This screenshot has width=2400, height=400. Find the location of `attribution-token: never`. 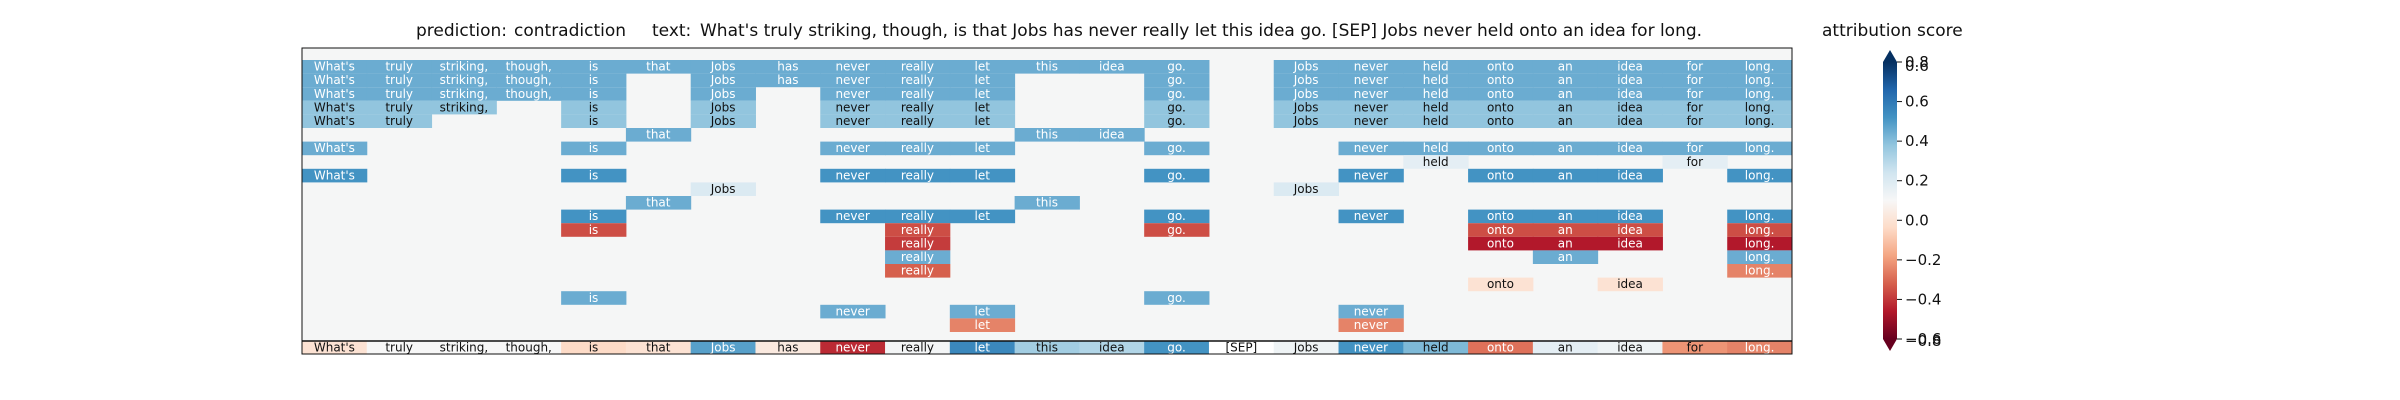

attribution-token: never is located at coordinates (1371, 348).